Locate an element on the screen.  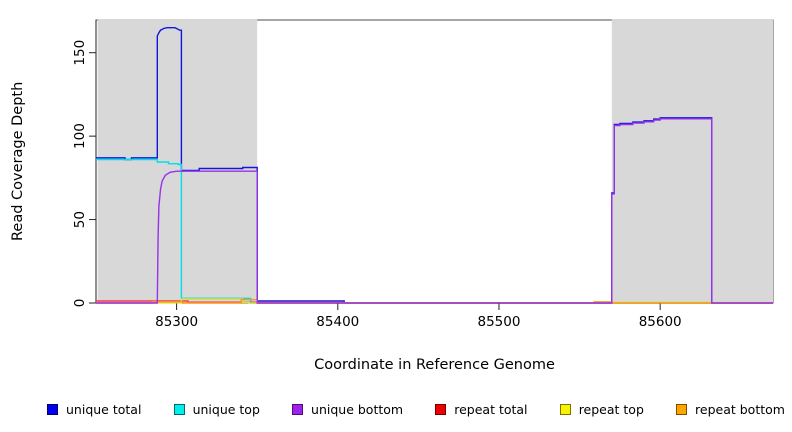
repeat-top-swatch-icon is located at coordinates (565, 409).